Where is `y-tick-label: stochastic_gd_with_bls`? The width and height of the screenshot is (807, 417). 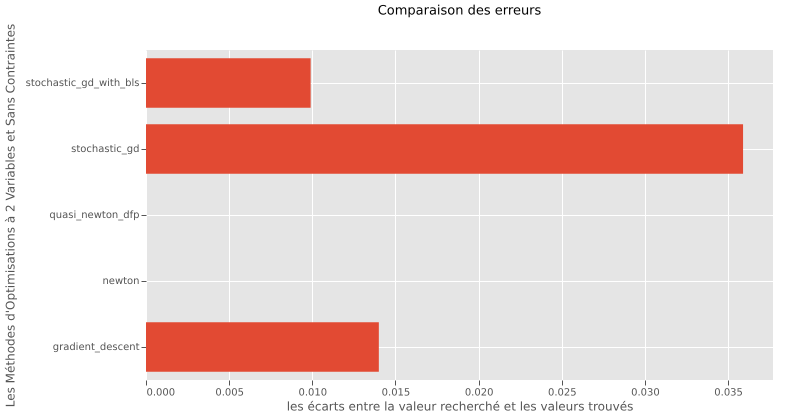 y-tick-label: stochastic_gd_with_bls is located at coordinates (83, 83).